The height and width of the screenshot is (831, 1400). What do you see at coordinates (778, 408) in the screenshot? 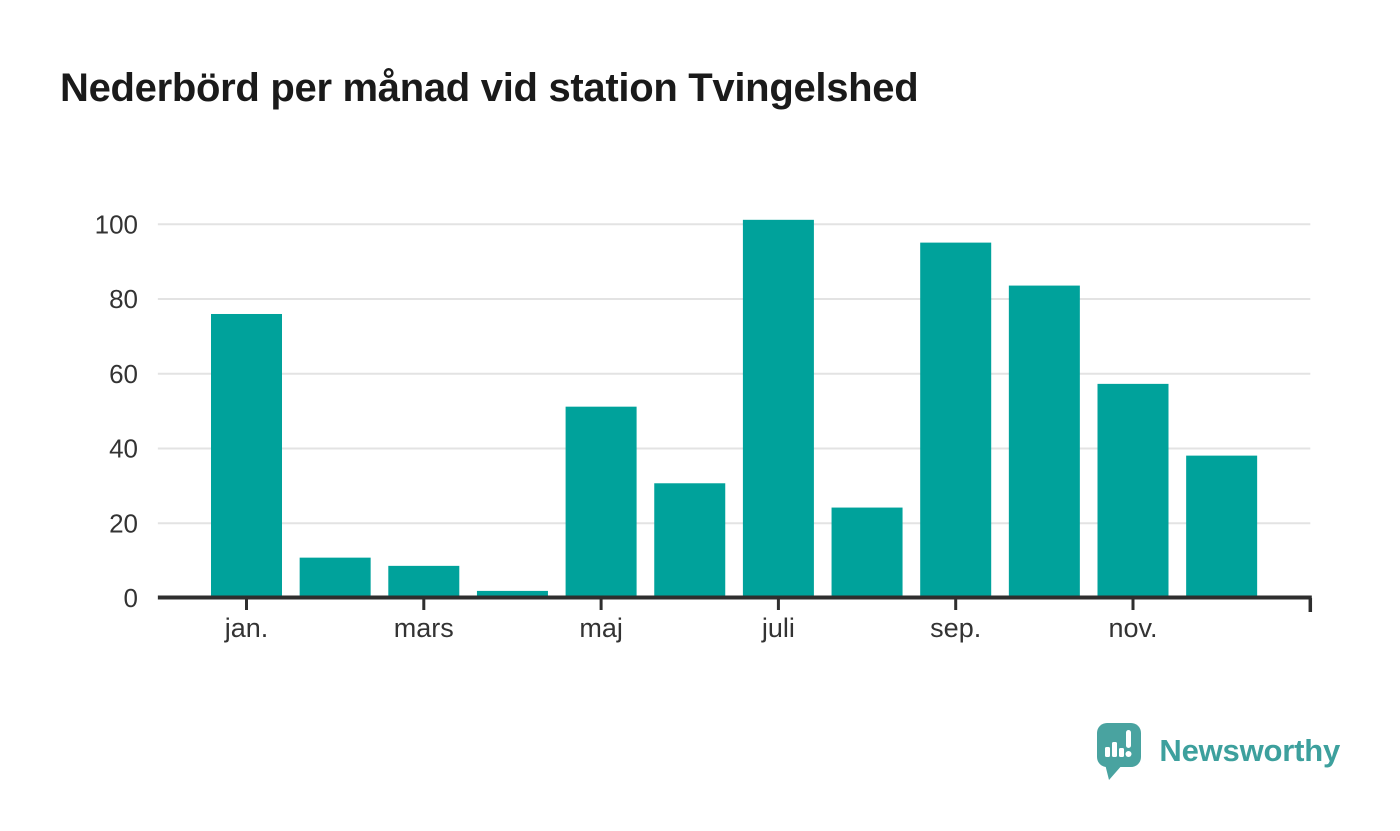
I see `bar-juli` at bounding box center [778, 408].